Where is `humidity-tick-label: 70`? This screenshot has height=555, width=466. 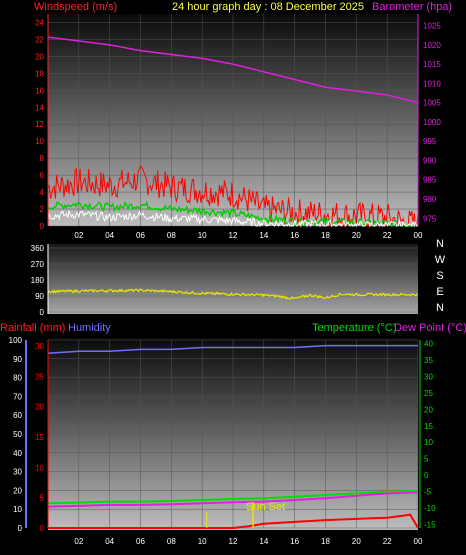
humidity-tick-label: 70 is located at coordinates (17, 396).